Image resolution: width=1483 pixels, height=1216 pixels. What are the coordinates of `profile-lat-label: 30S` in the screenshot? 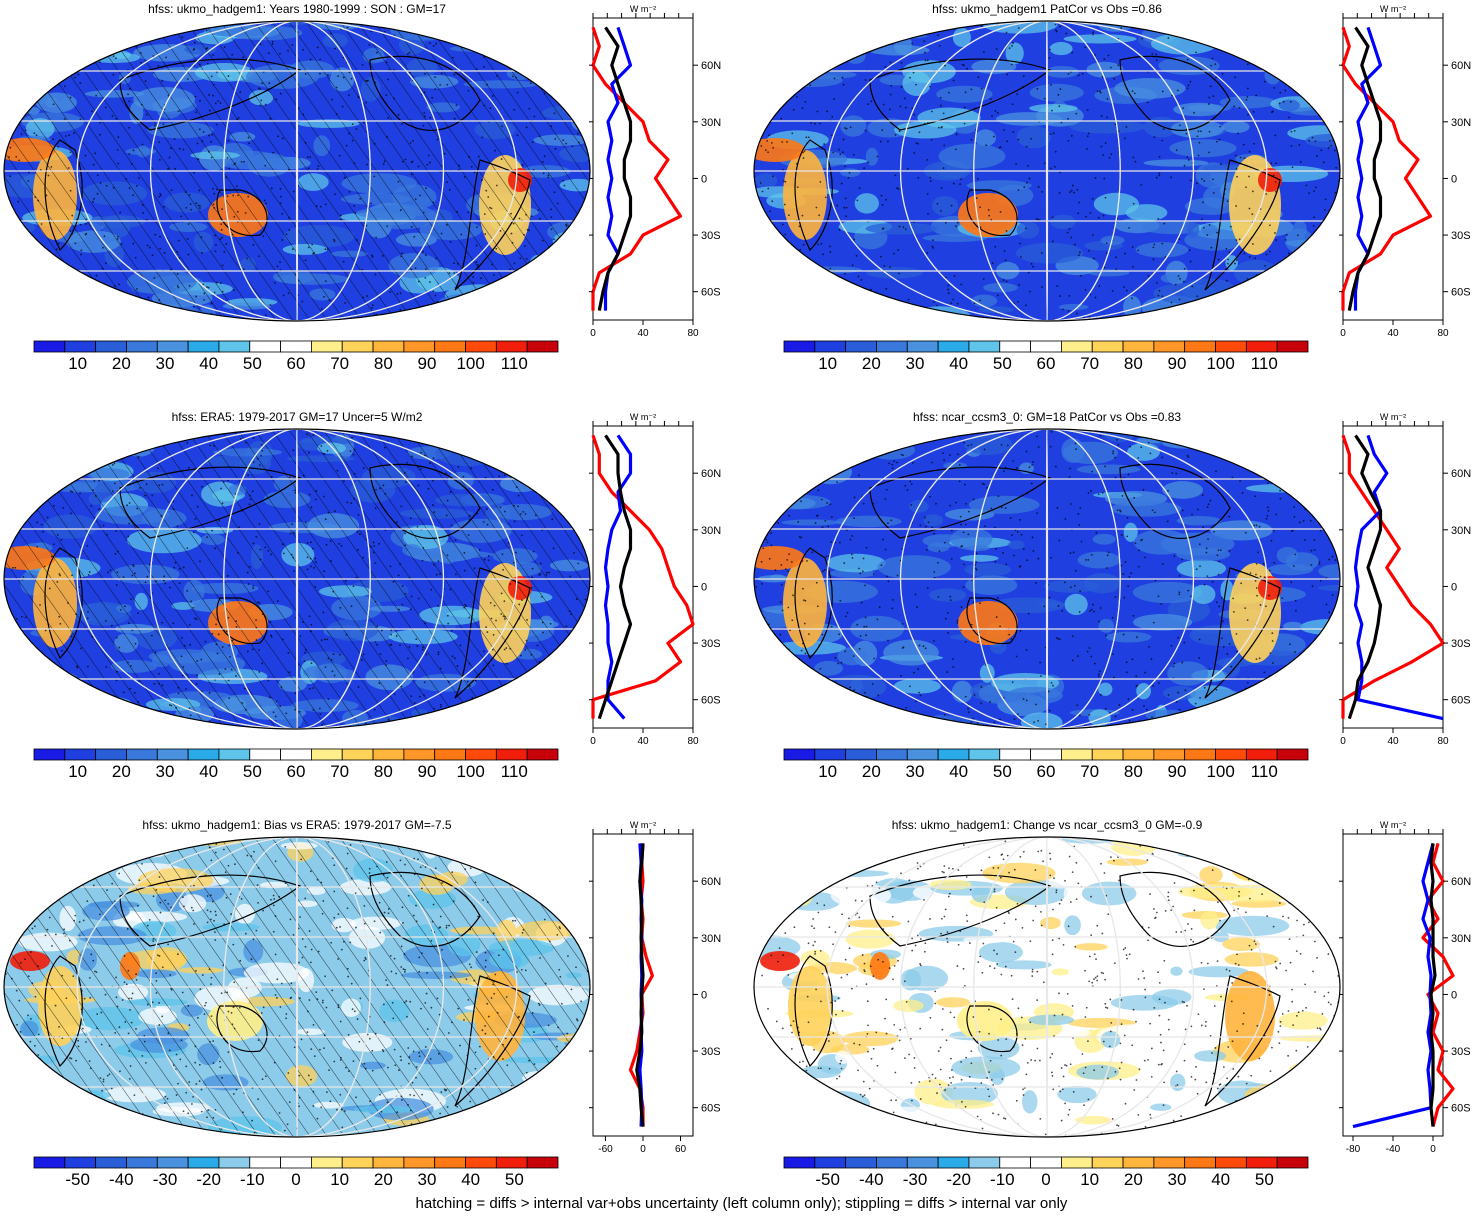 It's located at (711, 236).